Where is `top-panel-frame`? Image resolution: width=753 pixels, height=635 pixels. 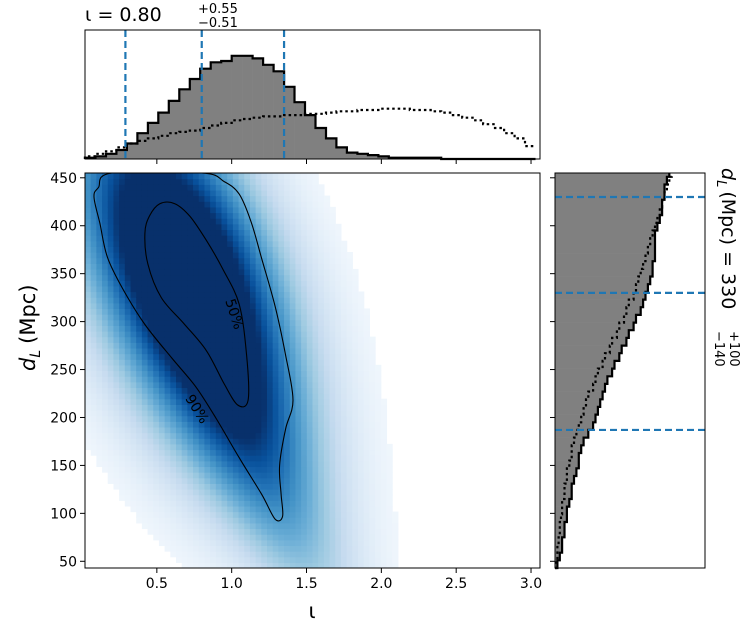
top-panel-frame is located at coordinates (312, 94).